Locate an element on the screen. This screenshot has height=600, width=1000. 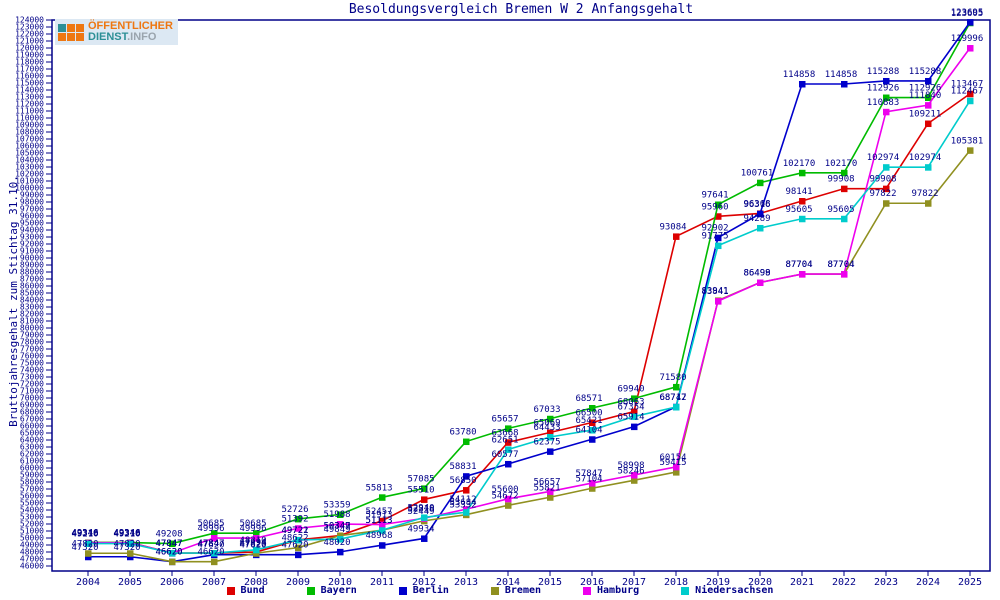
point-label: 47620 is located at coordinates (252, 546).